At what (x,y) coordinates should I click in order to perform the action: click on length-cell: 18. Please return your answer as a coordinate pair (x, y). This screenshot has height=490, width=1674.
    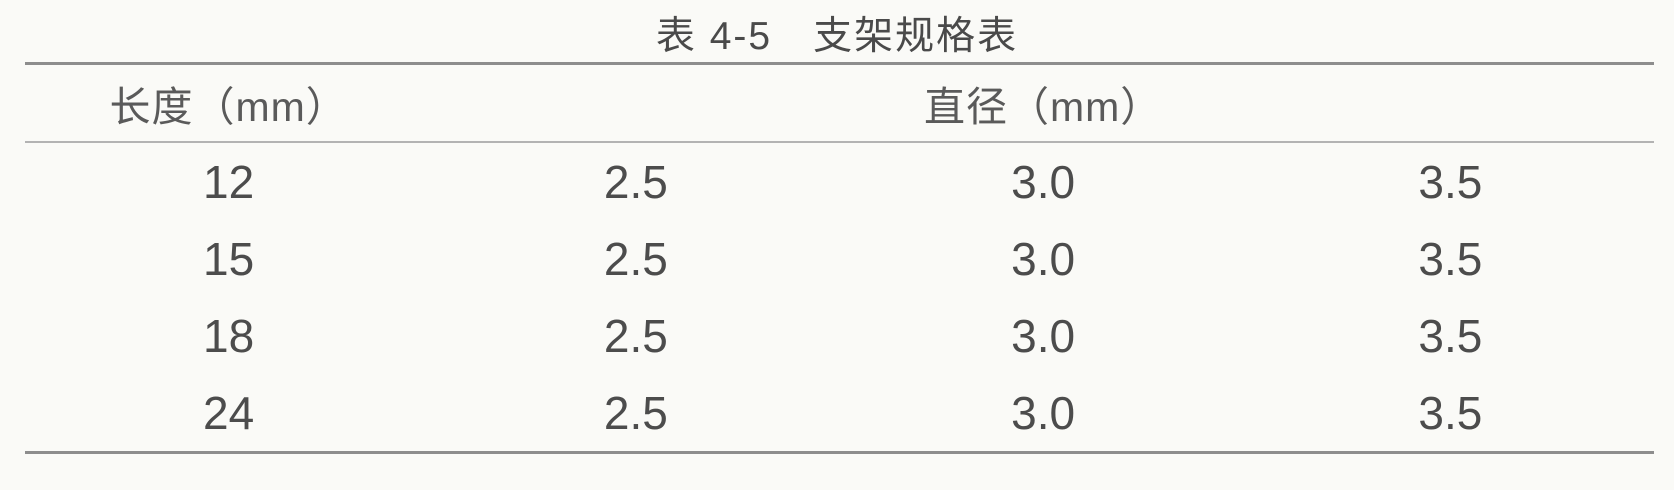
    Looking at the image, I should click on (229, 335).